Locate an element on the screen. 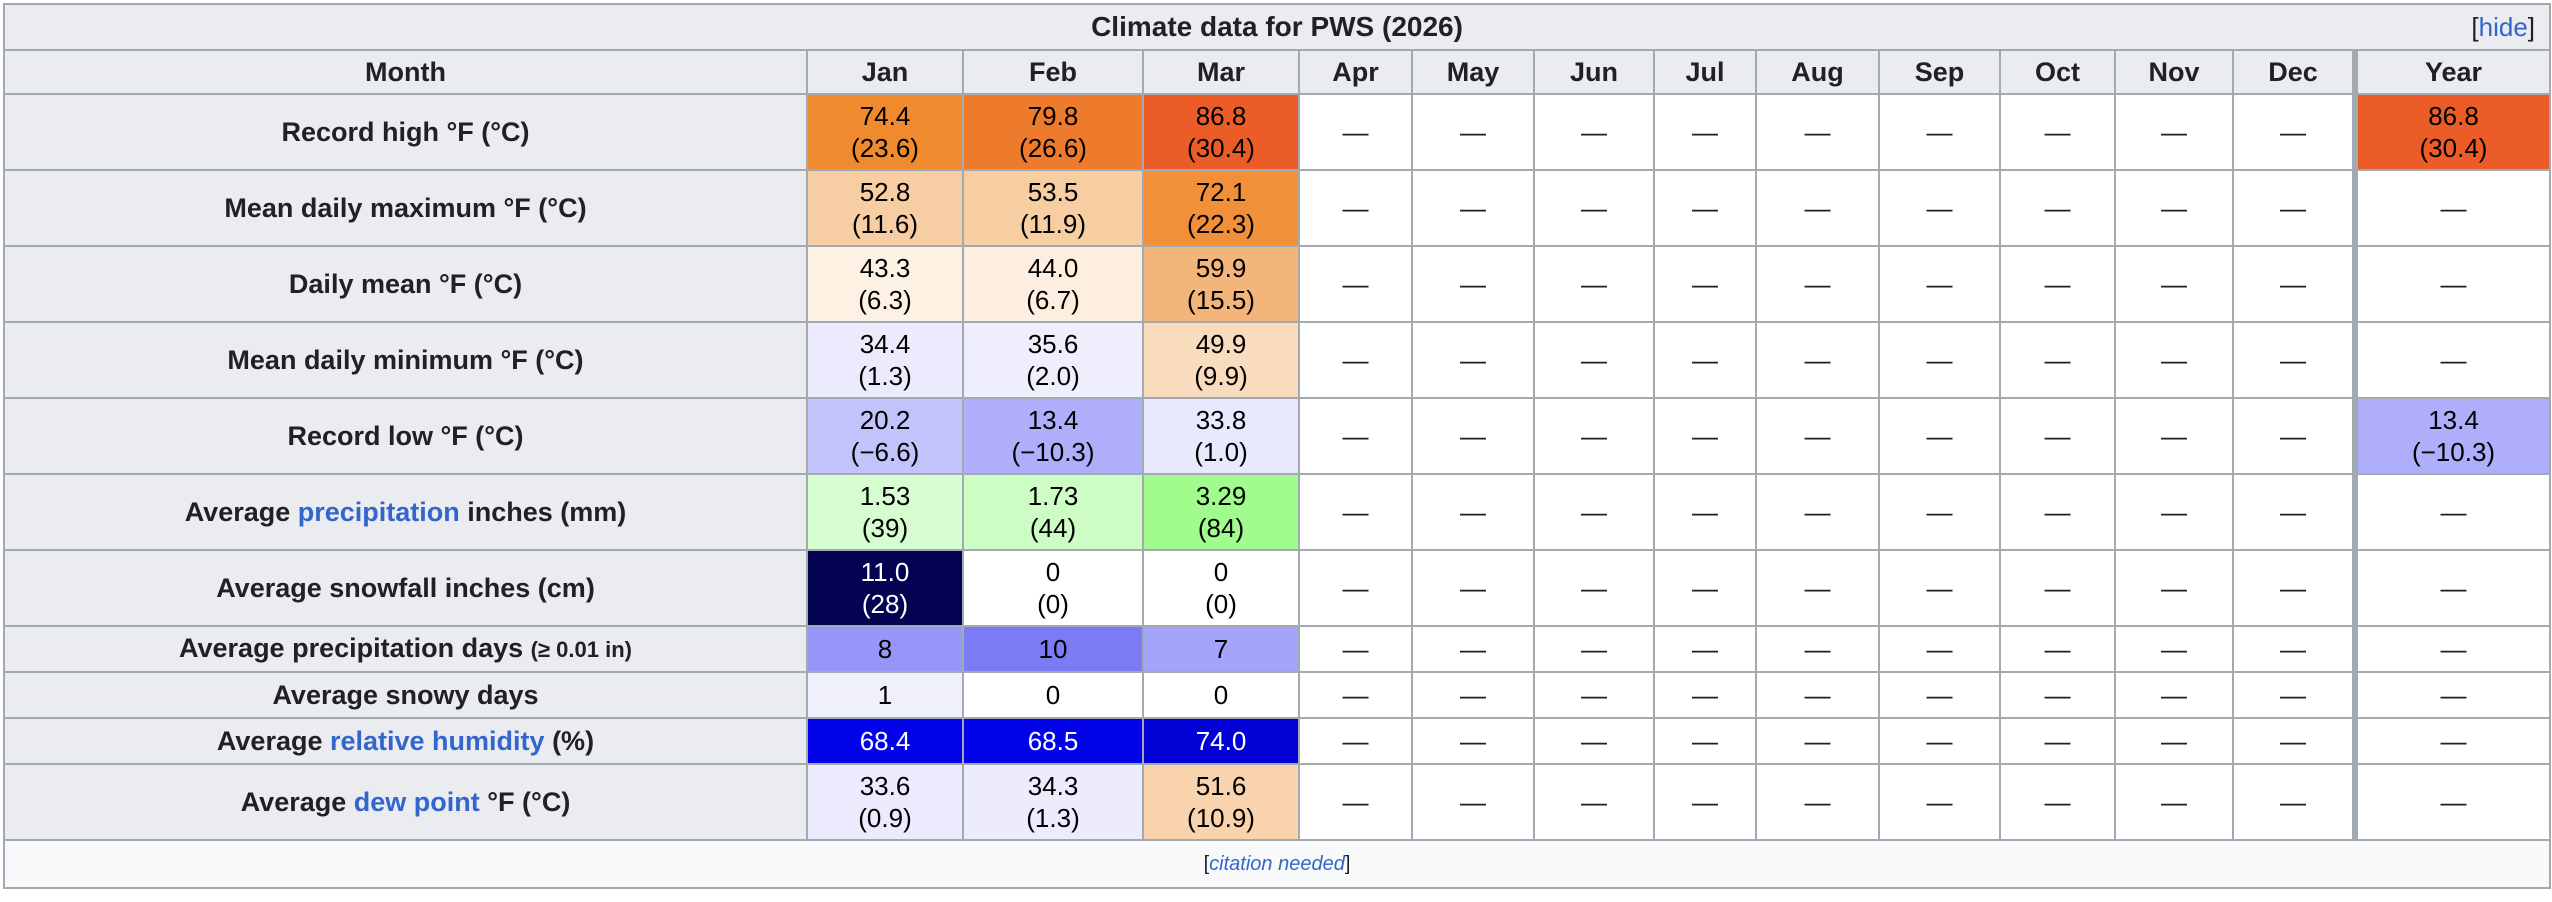 The image size is (2552, 902). month-header-aug: Aug is located at coordinates (1817, 72).